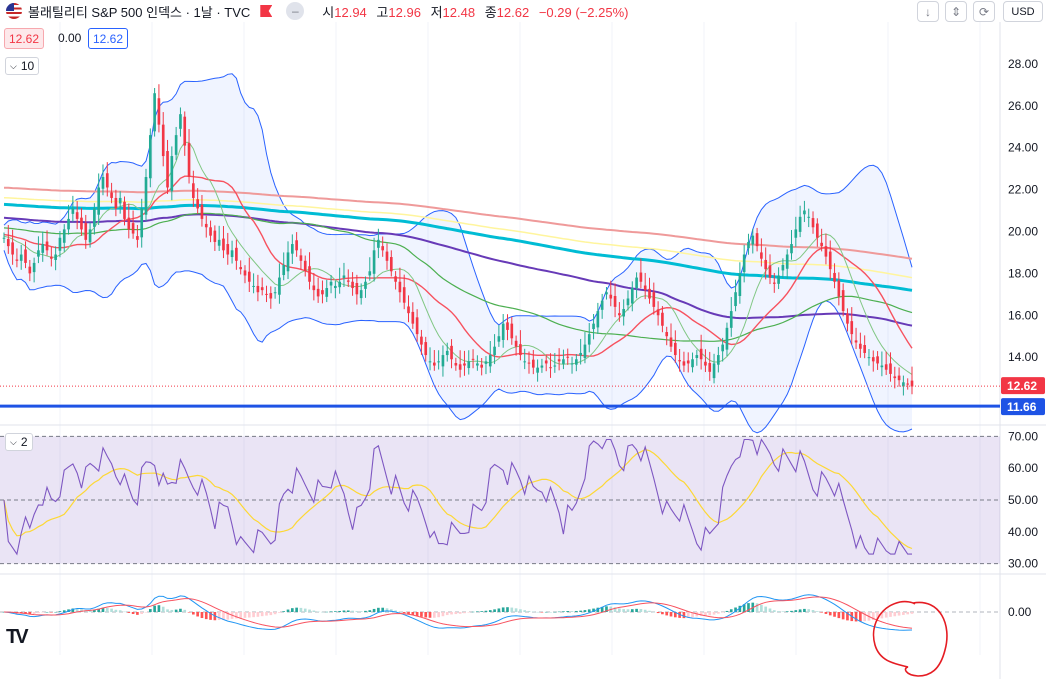 This screenshot has height=679, width=1046. I want to click on hline-price-label: 11.66, so click(1022, 407).